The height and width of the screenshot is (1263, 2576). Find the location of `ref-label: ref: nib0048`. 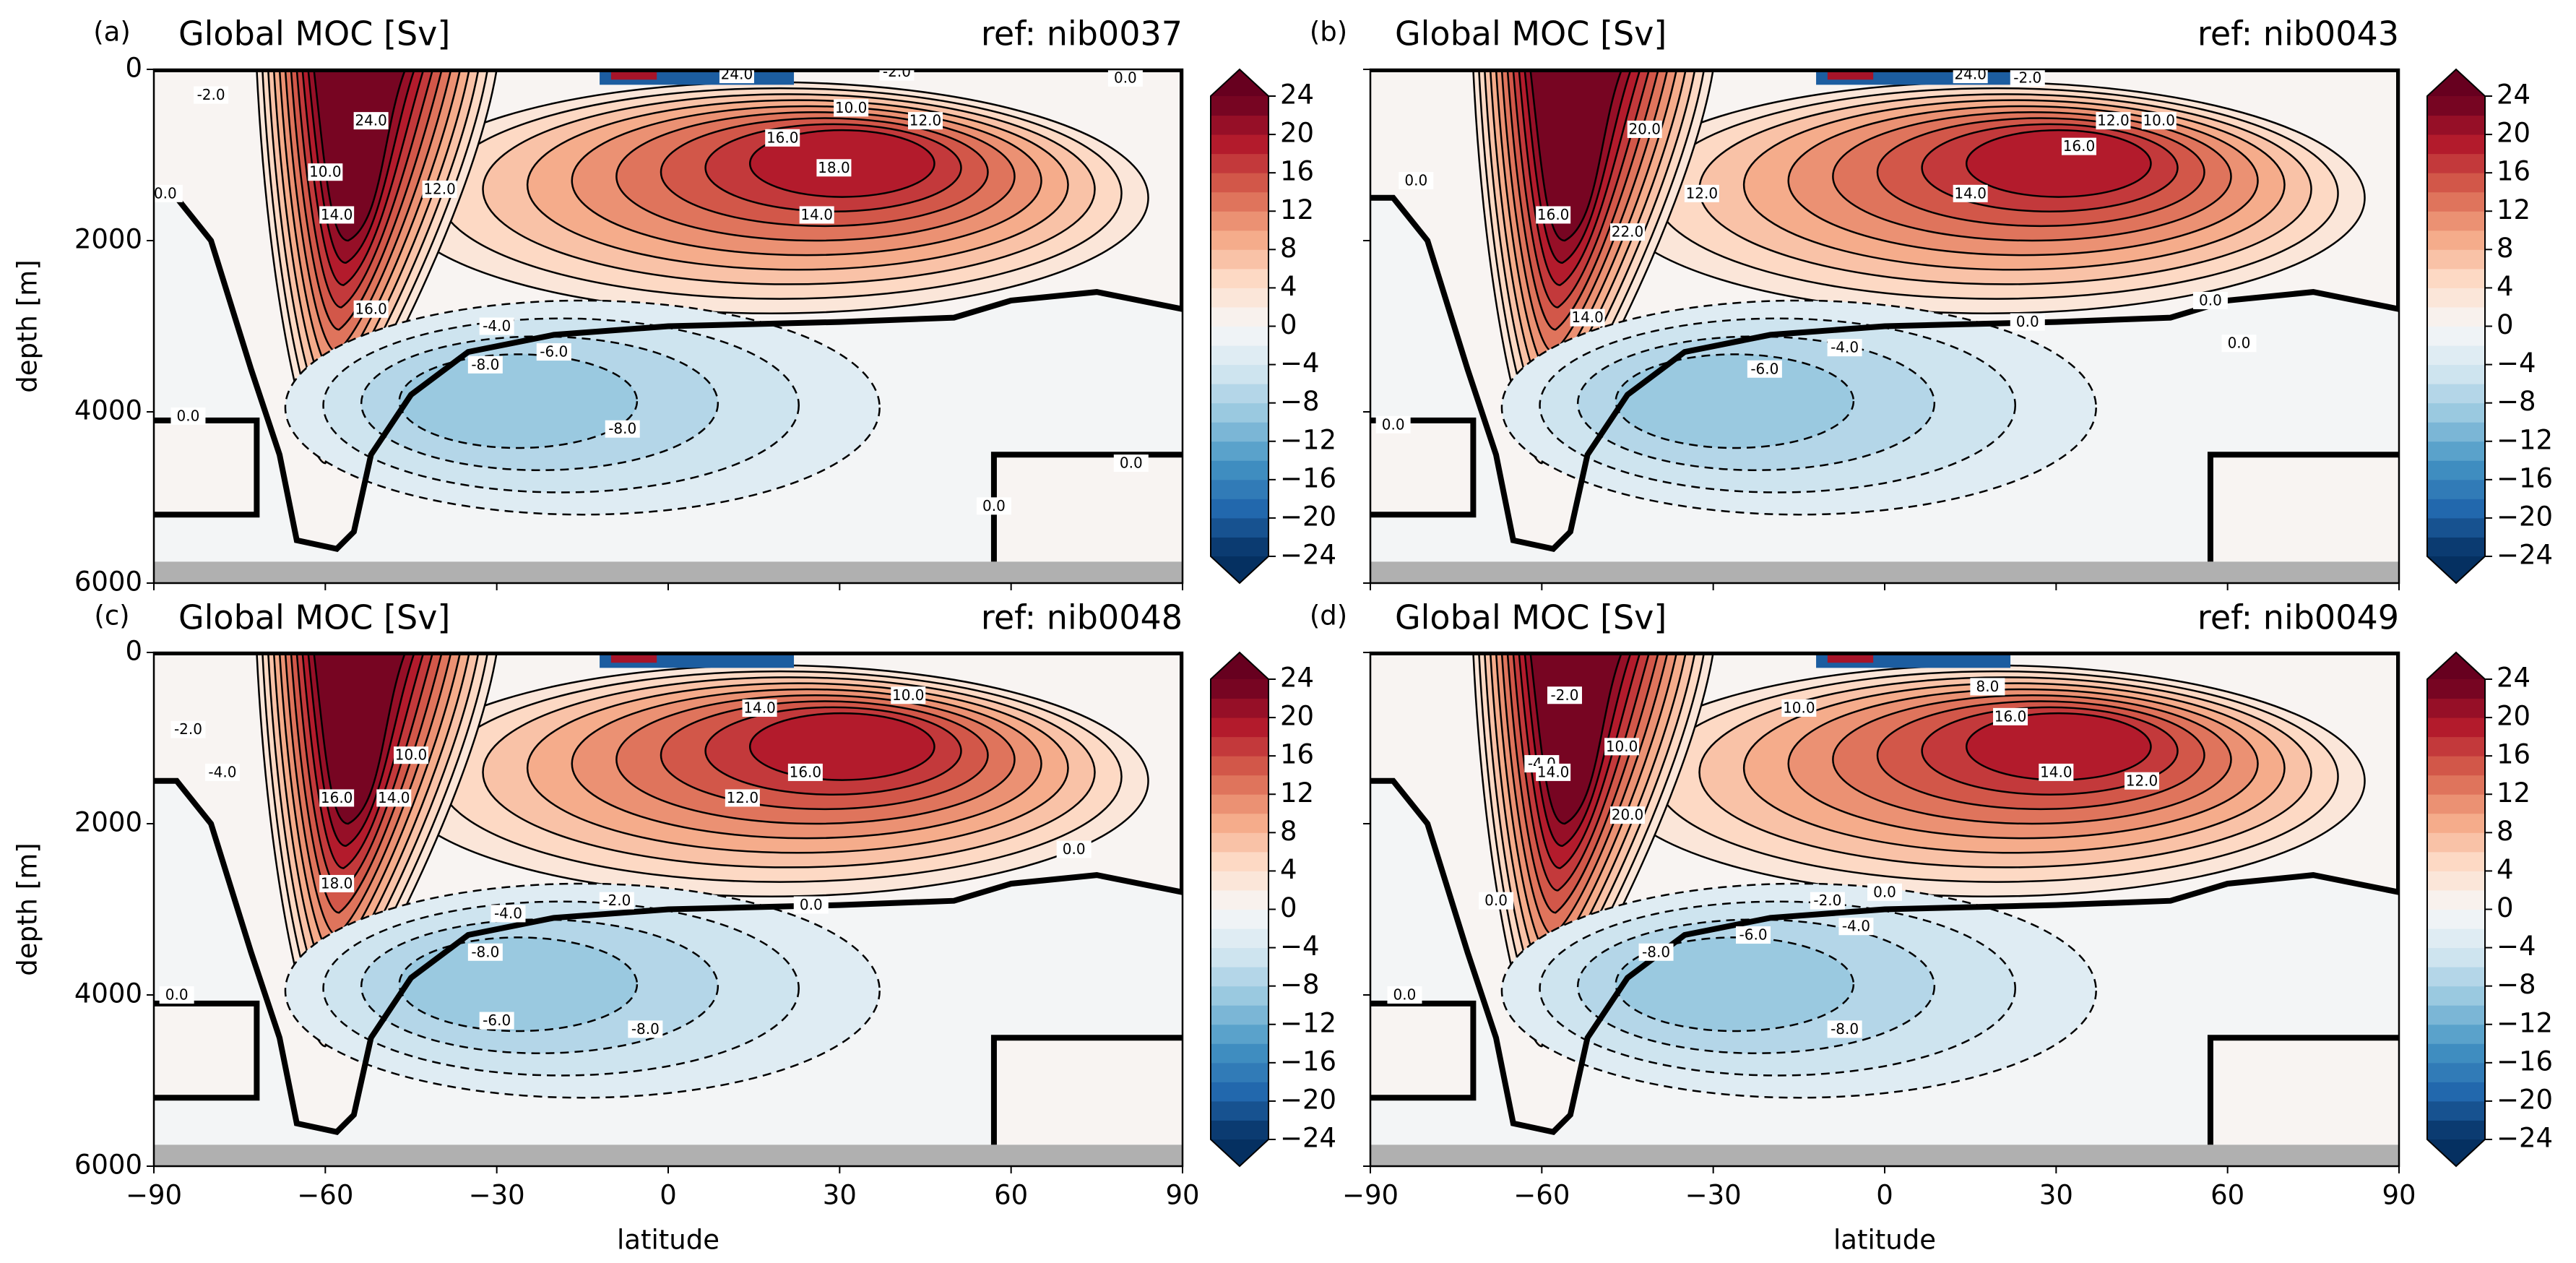

ref-label: ref: nib0048 is located at coordinates (1082, 617).